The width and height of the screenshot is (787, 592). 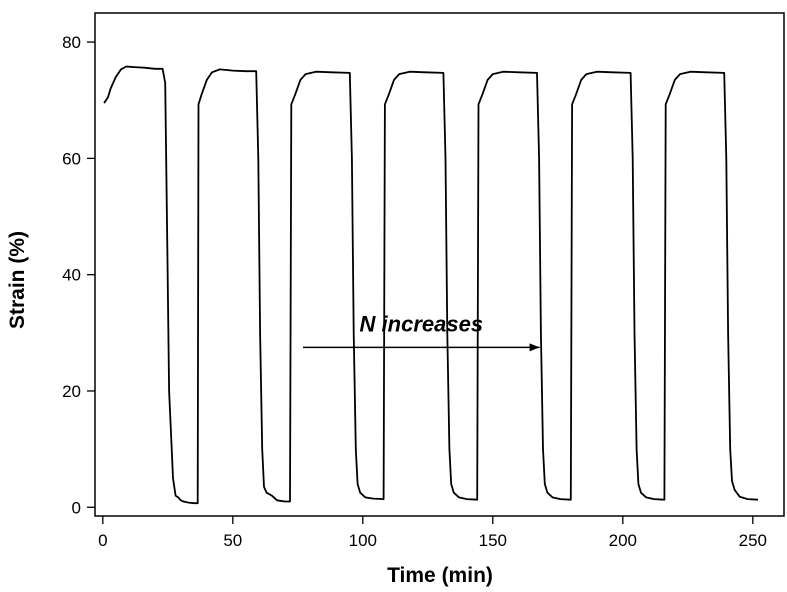 I want to click on x-axis-title: Time (min), so click(x=440, y=575).